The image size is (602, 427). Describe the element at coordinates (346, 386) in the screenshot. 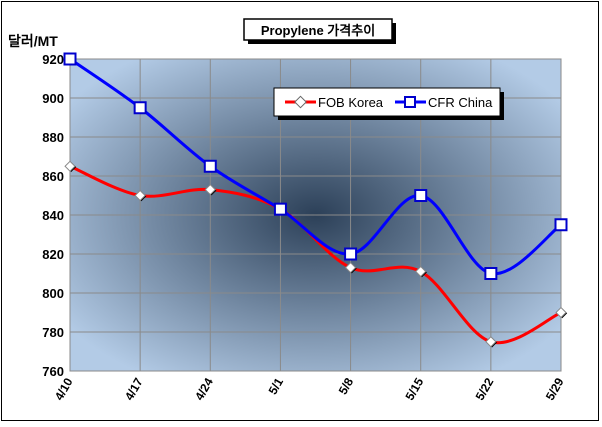

I see `x-tick-label: 5/8` at that location.